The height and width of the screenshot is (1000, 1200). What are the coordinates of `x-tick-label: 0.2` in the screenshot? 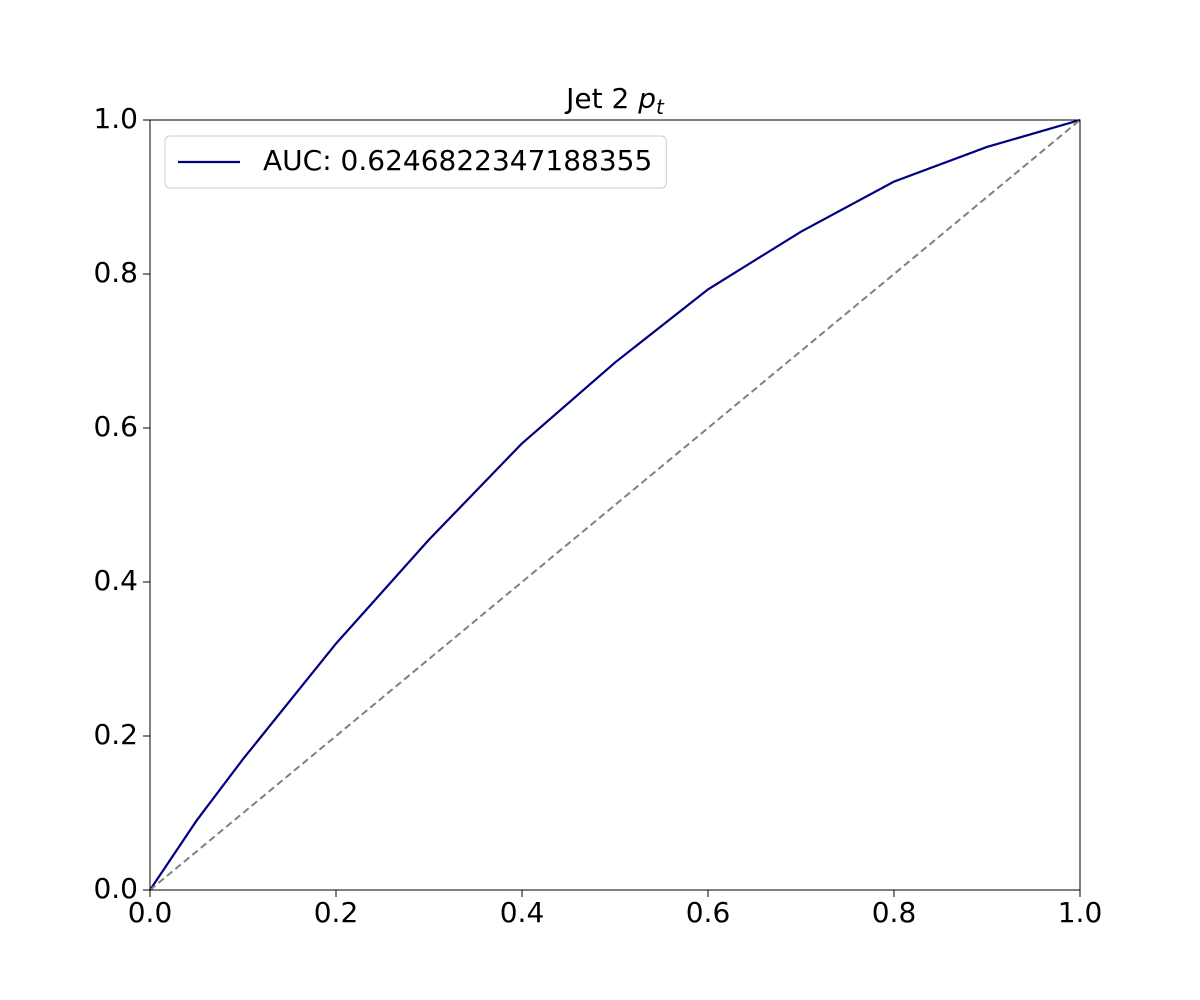 It's located at (336, 912).